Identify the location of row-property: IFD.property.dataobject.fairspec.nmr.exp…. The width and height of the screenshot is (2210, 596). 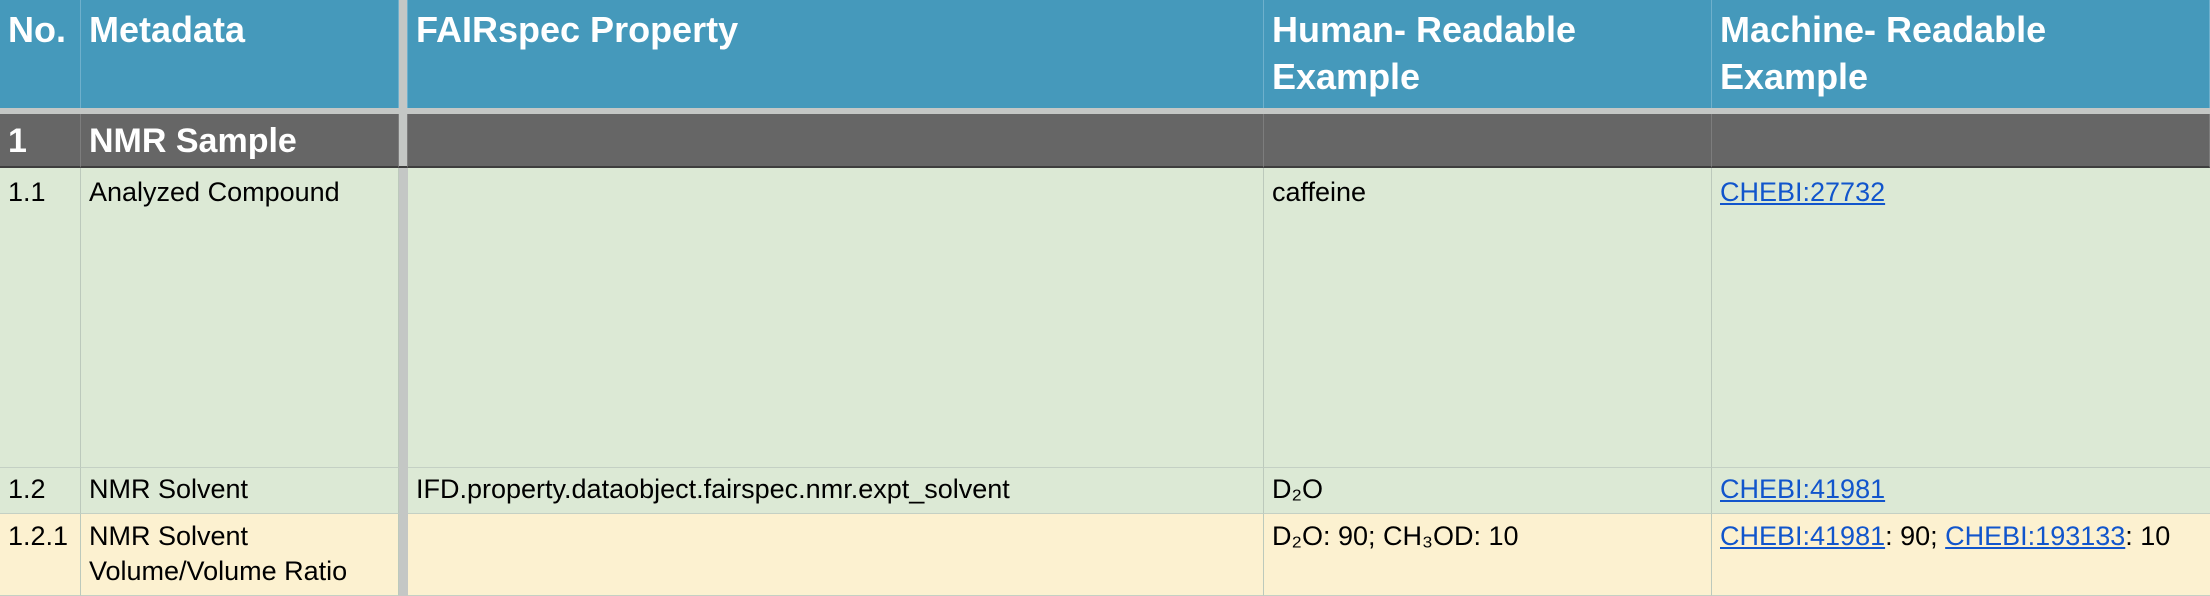
(836, 491).